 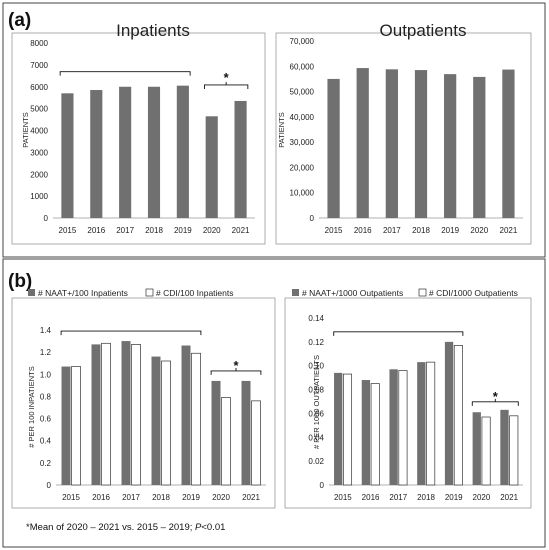 I want to click on inpatient-rates-y-tick: 1.2, so click(x=46, y=352).